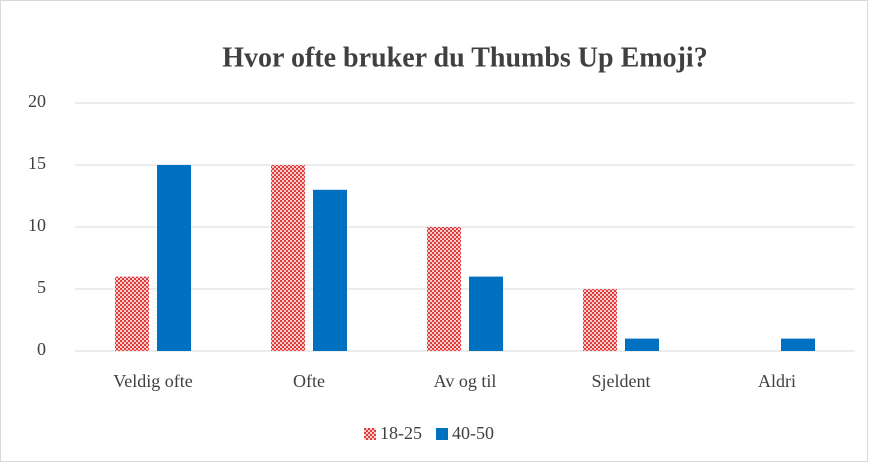 The image size is (869, 463). I want to click on x-tick-label: Sjeldent, so click(621, 381).